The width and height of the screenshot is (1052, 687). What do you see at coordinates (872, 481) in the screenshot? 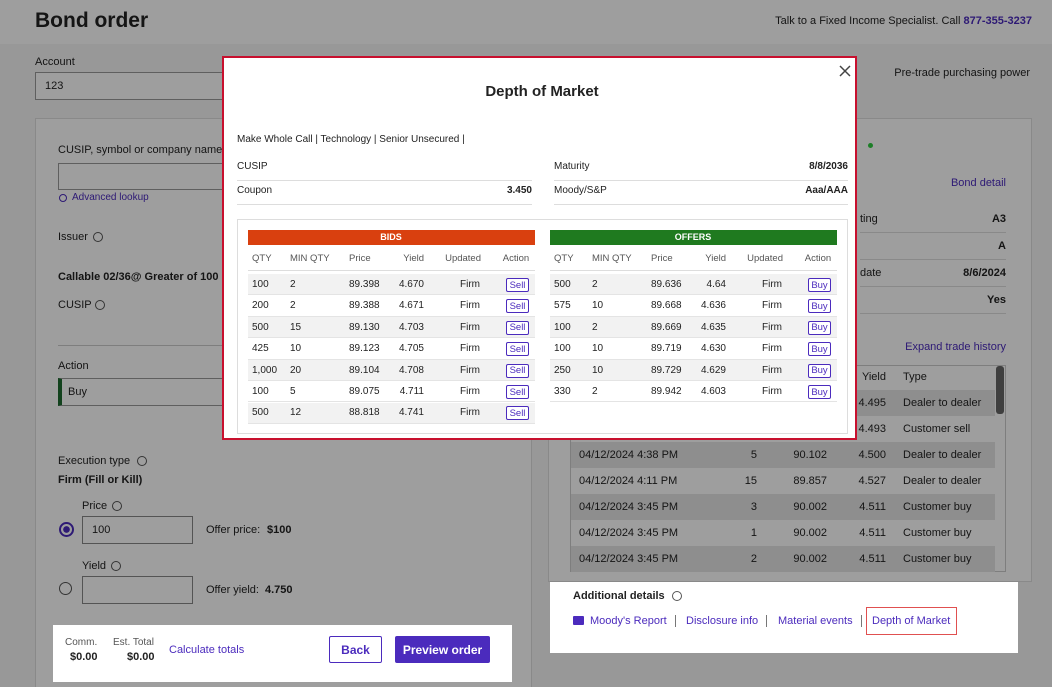
I see `trade-yield: 4.527` at bounding box center [872, 481].